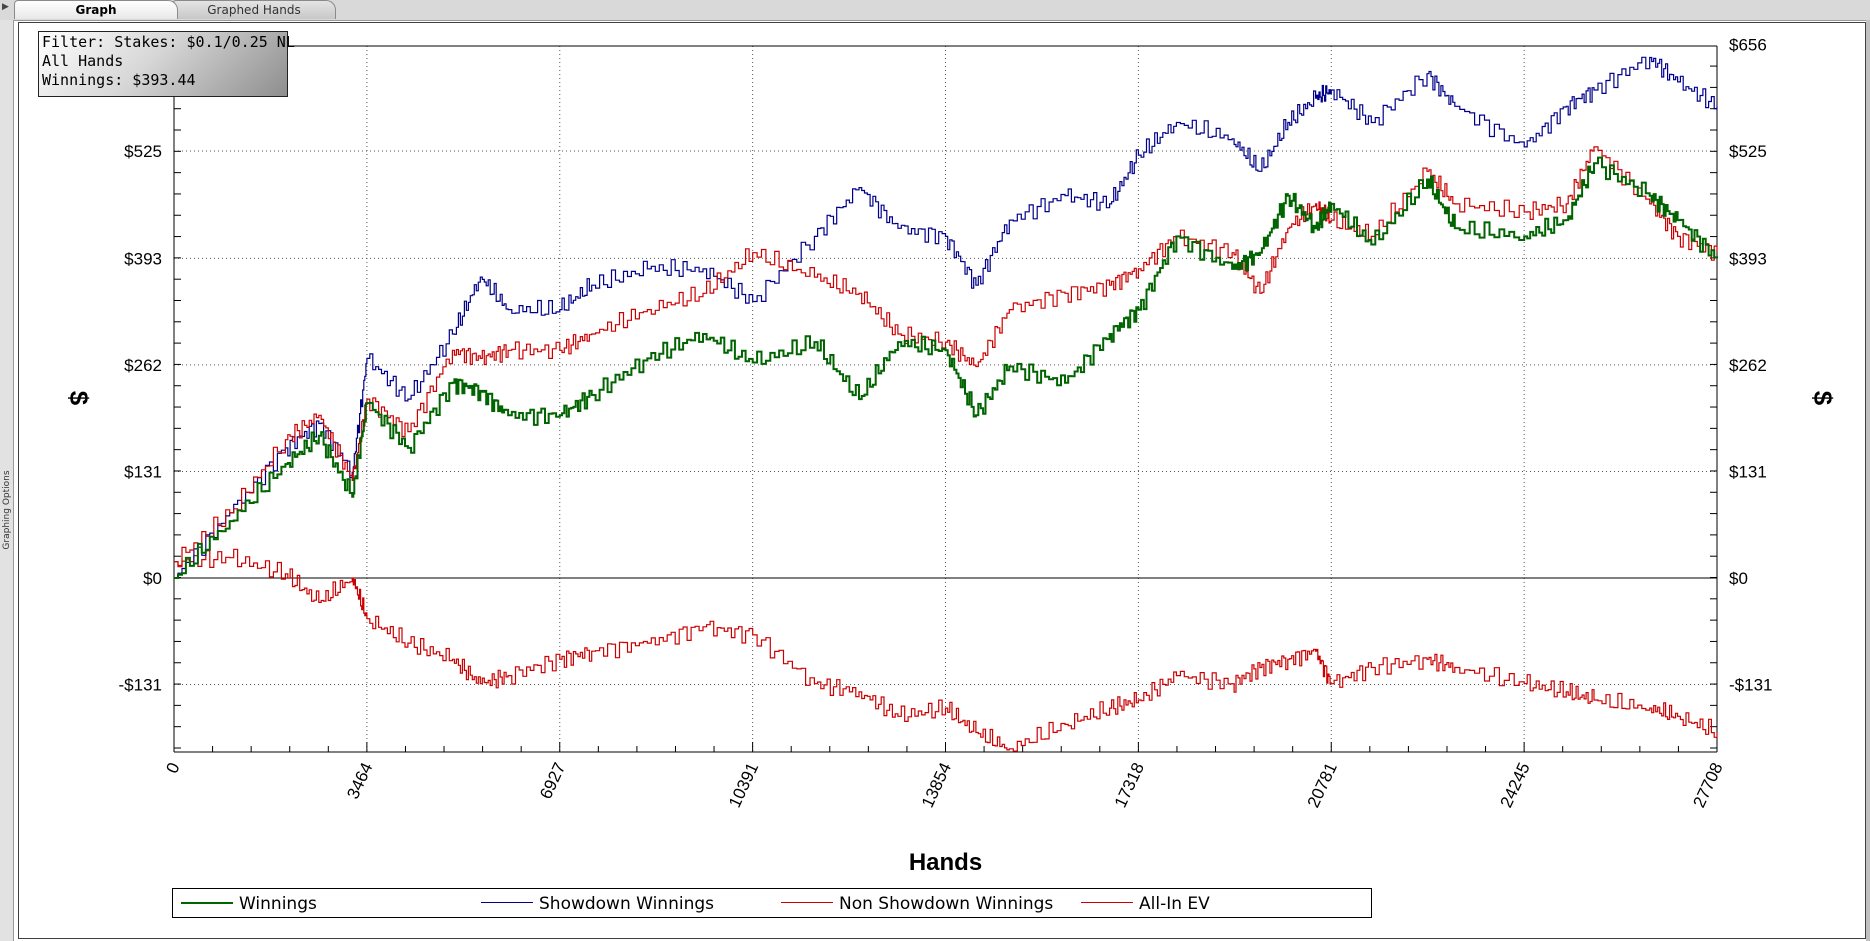  Describe the element at coordinates (143, 471) in the screenshot. I see `y-tick-label-left: $131` at that location.